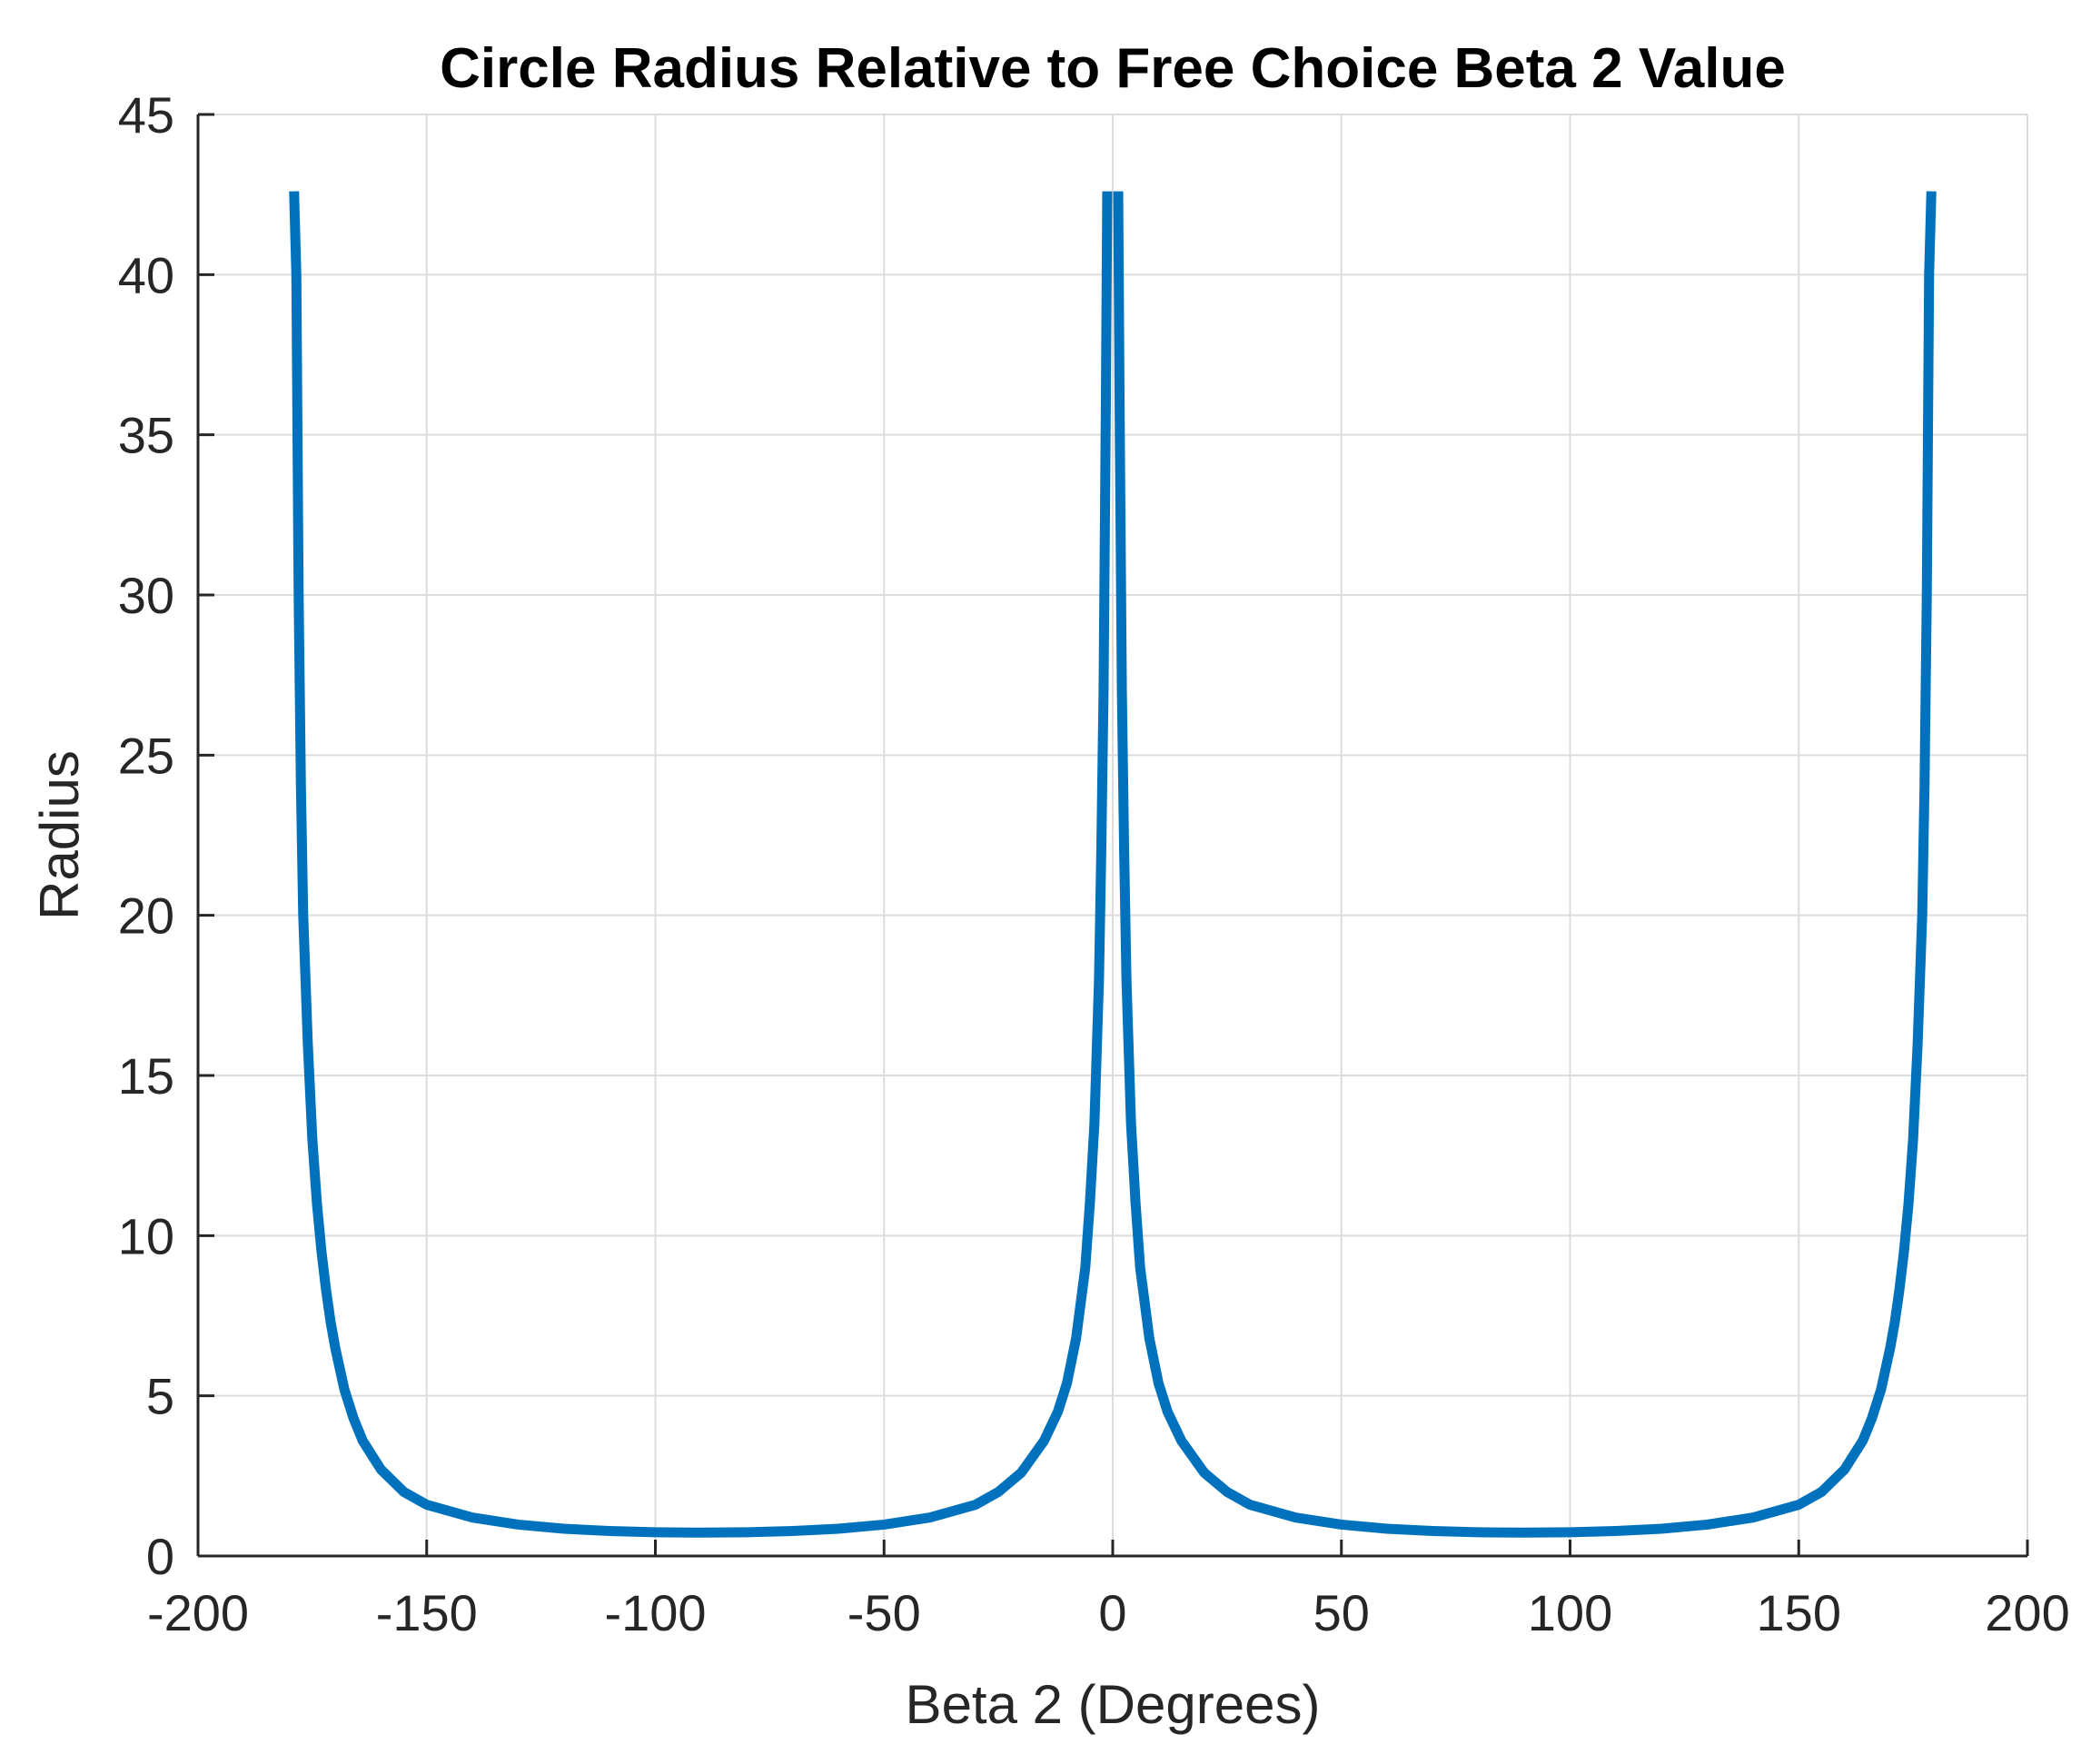  I want to click on y-tick-label: 45, so click(146, 115).